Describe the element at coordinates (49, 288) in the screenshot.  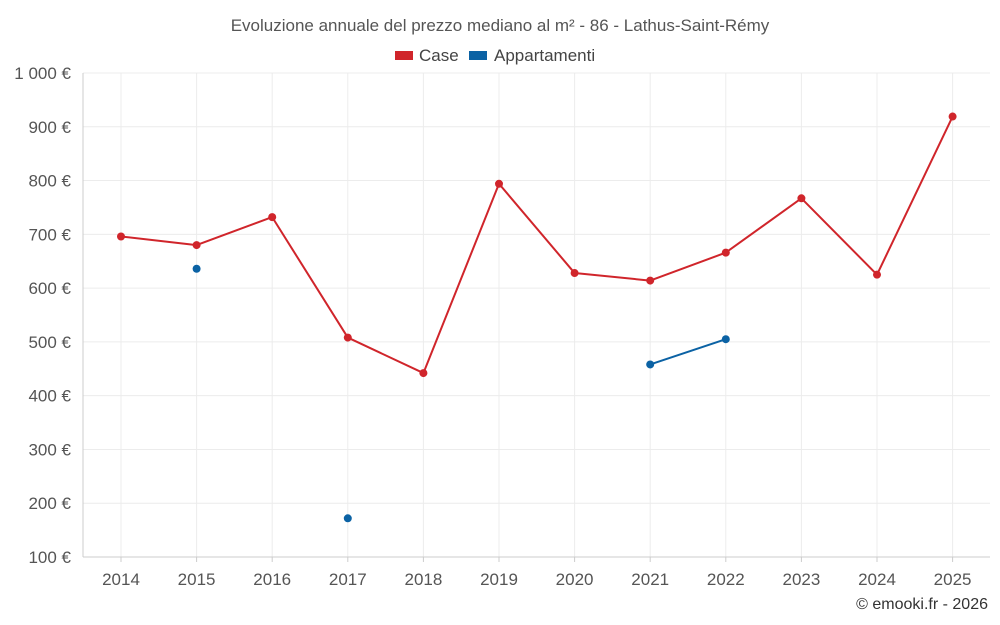
I see `y-tick-label: 600 €` at that location.